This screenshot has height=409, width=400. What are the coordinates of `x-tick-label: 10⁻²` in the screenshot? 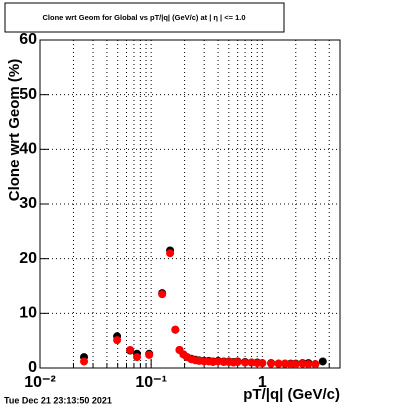 It's located at (40, 382).